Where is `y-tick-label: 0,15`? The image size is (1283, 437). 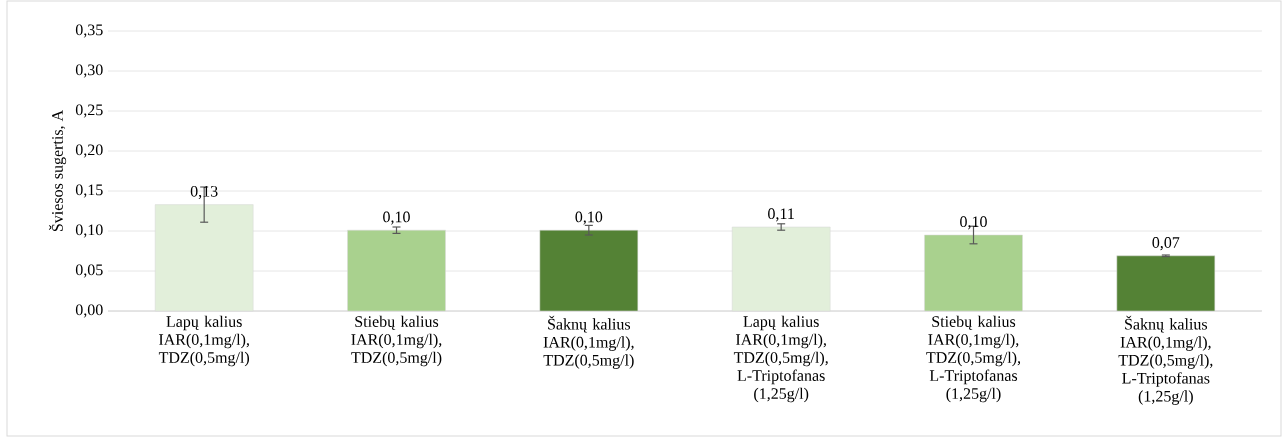 y-tick-label: 0,15 is located at coordinates (89, 191).